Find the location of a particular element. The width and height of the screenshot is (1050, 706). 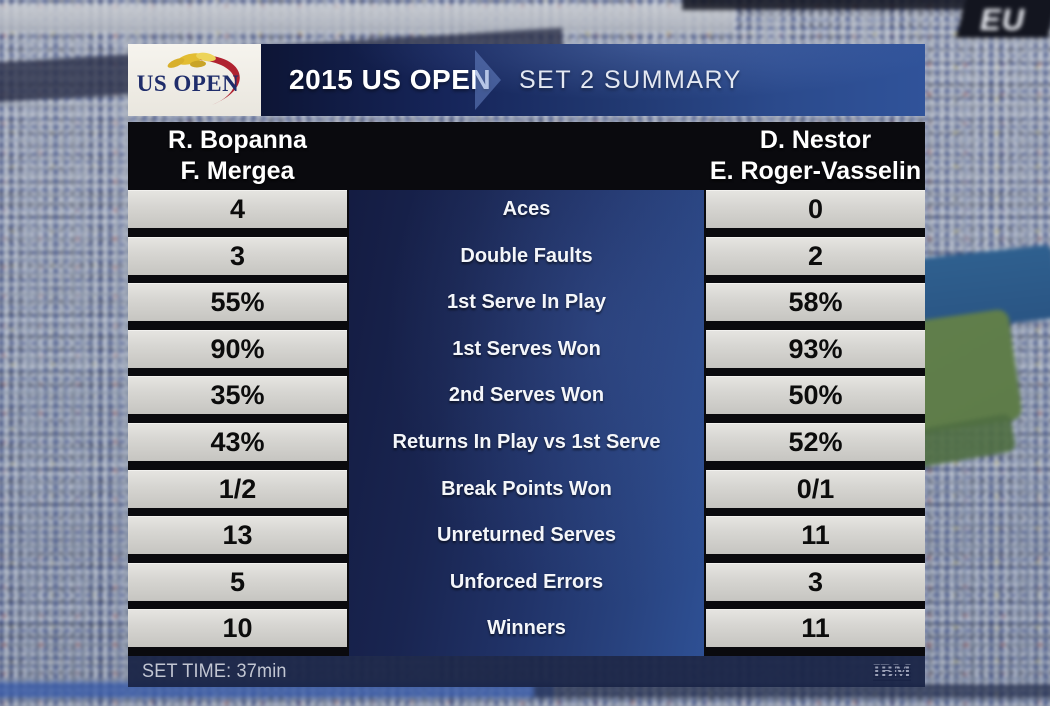

player-name: R. Bopanna is located at coordinates (237, 139).